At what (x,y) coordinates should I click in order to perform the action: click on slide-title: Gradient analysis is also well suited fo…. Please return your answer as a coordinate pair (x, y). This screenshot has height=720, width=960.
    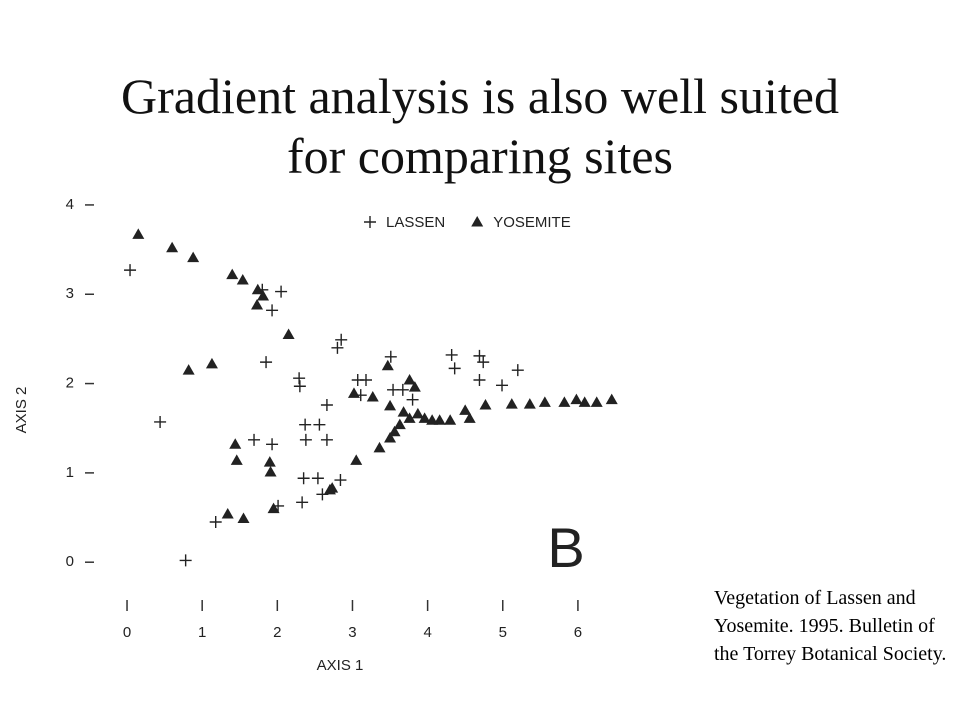
    Looking at the image, I should click on (480, 126).